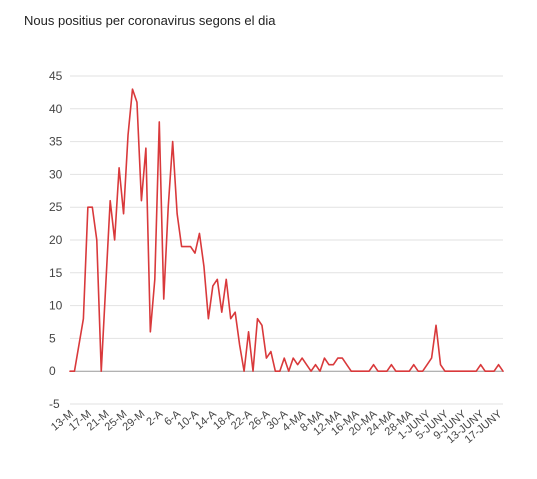  What do you see at coordinates (56, 273) in the screenshot?
I see `y-tick-label: 15` at bounding box center [56, 273].